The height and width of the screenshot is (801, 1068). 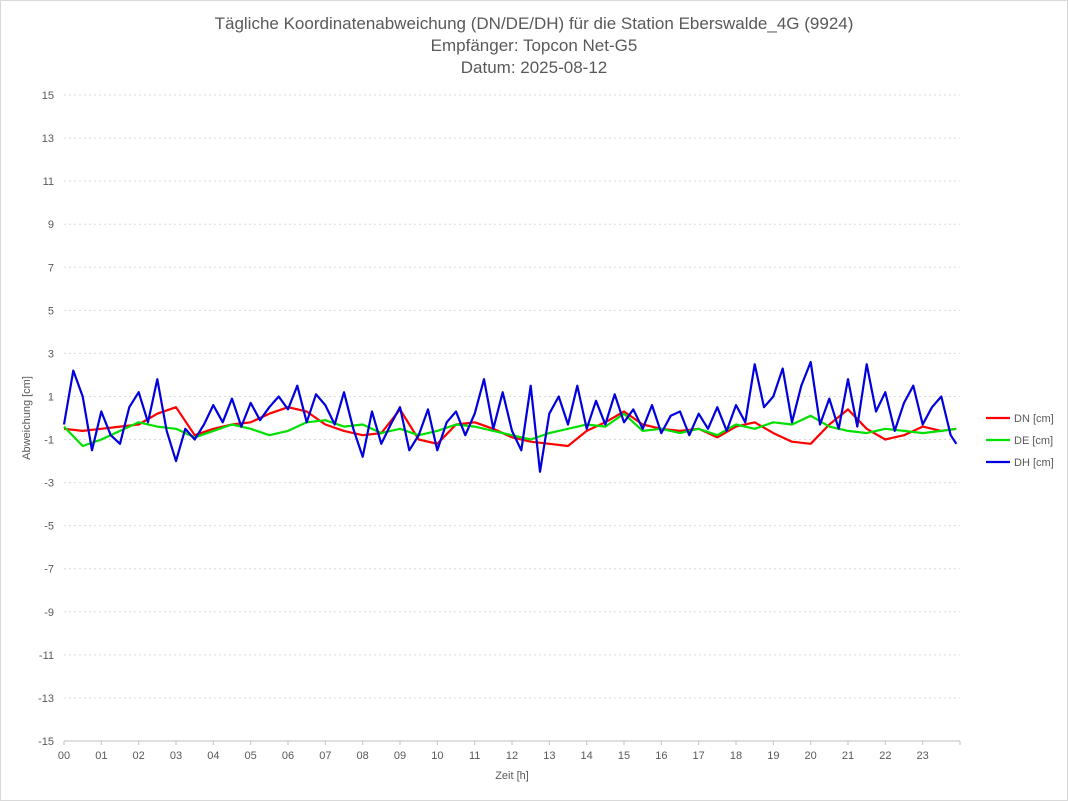 I want to click on y-tick-label: 9, so click(x=51, y=225).